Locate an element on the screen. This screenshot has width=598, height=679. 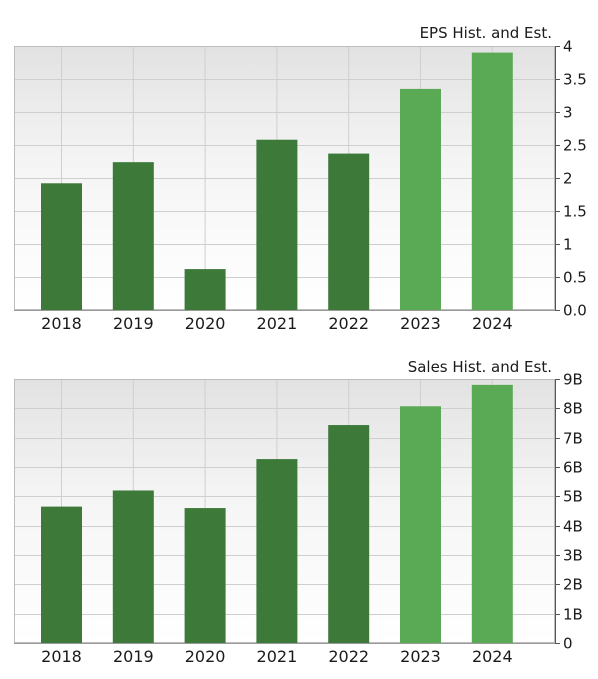
sales-y-tick-label: 2B is located at coordinates (573, 585).